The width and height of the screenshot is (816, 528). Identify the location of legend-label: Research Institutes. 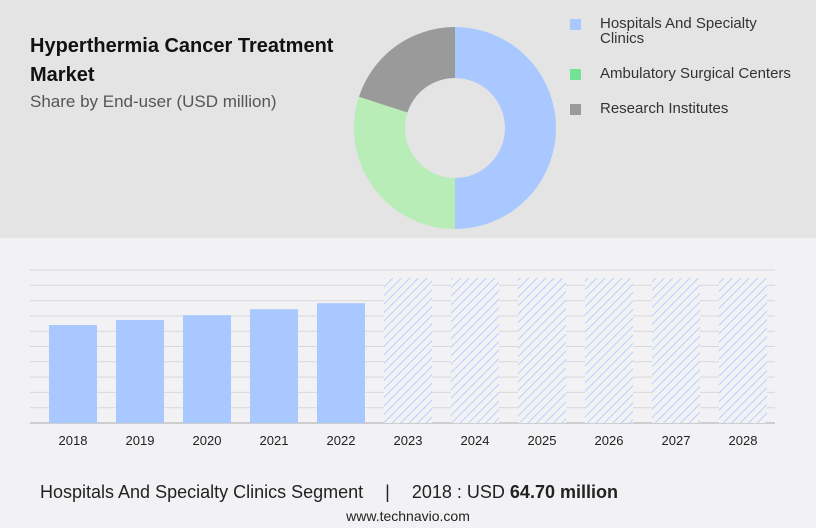
(664, 108).